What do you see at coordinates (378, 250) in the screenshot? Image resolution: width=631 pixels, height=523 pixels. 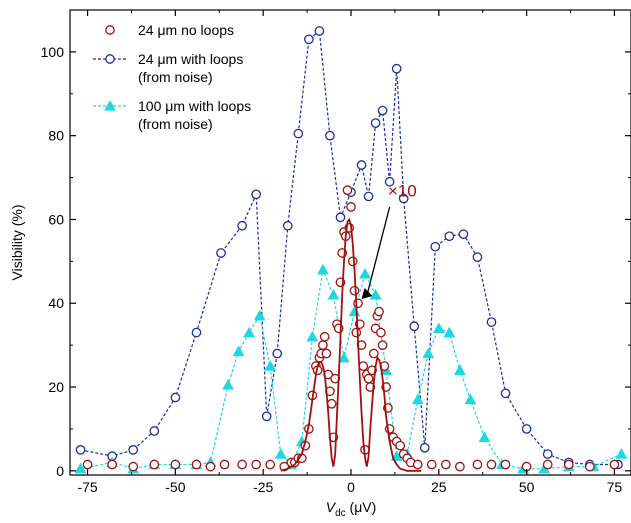 I see `annotation-arrow-line` at bounding box center [378, 250].